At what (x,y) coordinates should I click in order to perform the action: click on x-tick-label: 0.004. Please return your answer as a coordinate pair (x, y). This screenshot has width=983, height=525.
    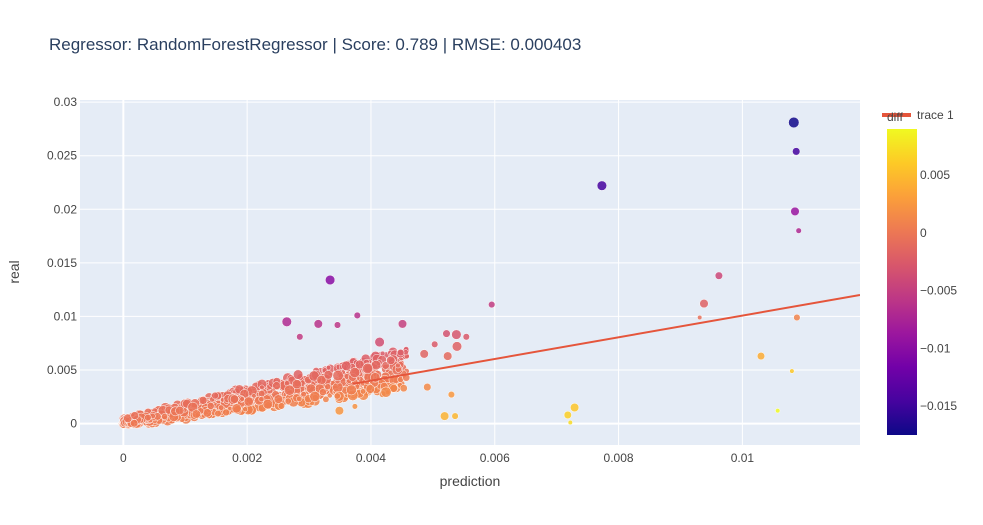
    Looking at the image, I should click on (371, 458).